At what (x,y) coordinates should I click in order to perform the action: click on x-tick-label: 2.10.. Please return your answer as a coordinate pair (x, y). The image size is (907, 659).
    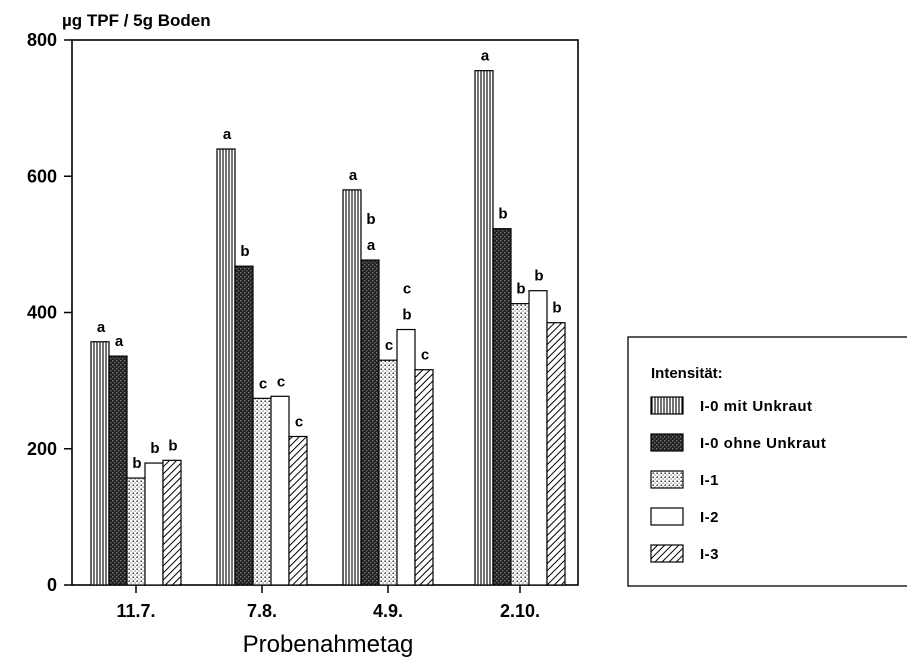
    Looking at the image, I should click on (520, 611).